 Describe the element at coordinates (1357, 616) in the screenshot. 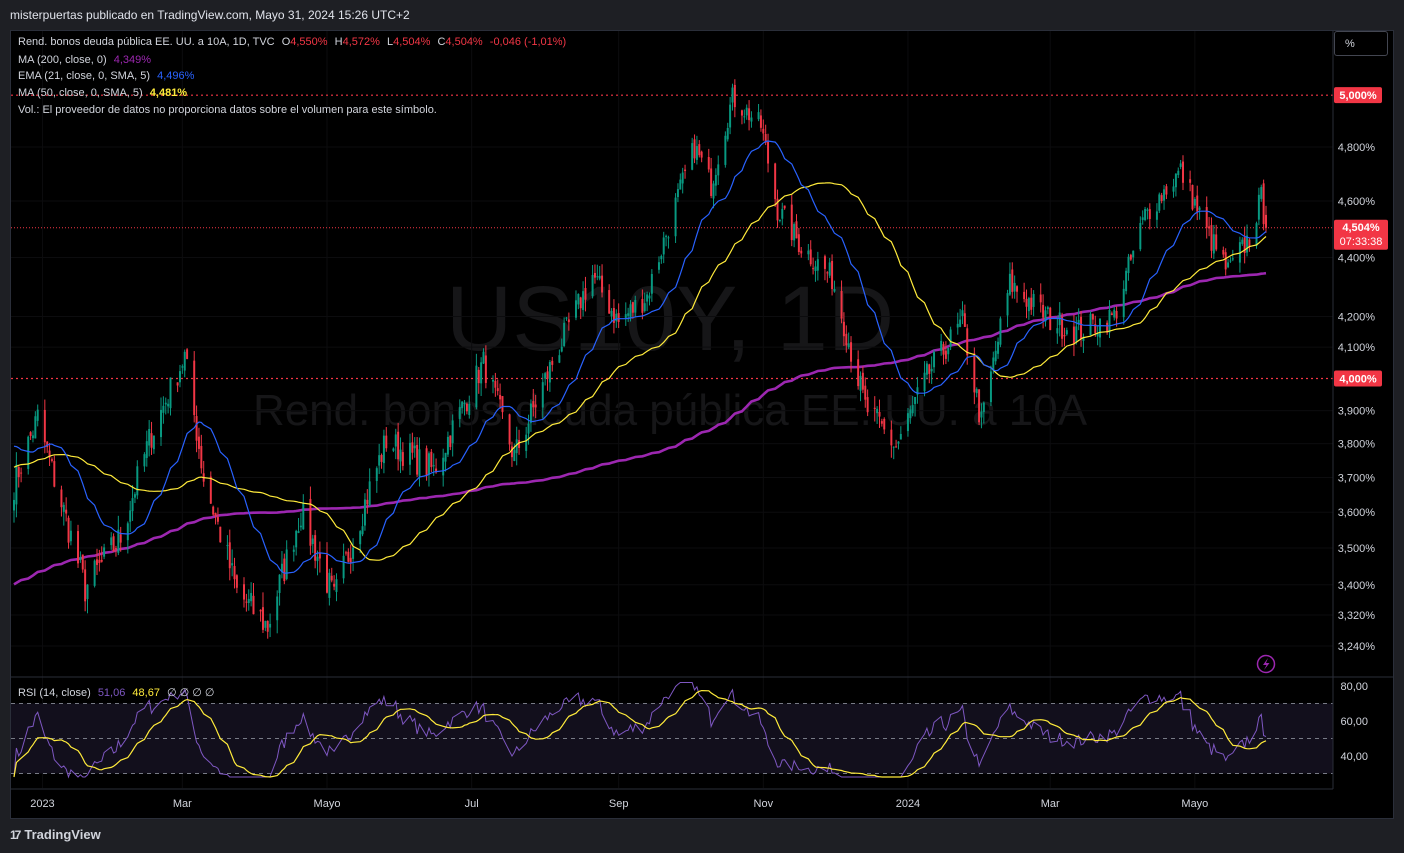

I see `y-tick-label: 3,320%` at that location.